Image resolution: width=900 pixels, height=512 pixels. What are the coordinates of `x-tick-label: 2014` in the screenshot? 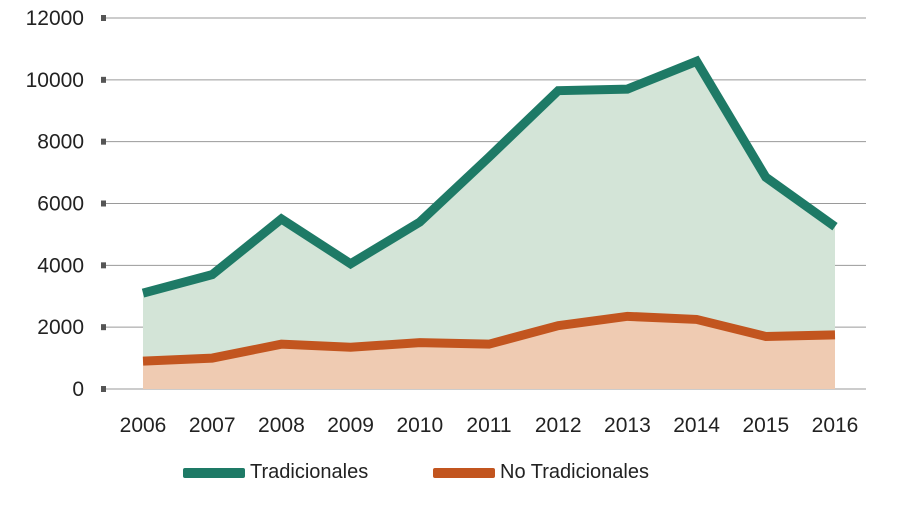 It's located at (696, 425).